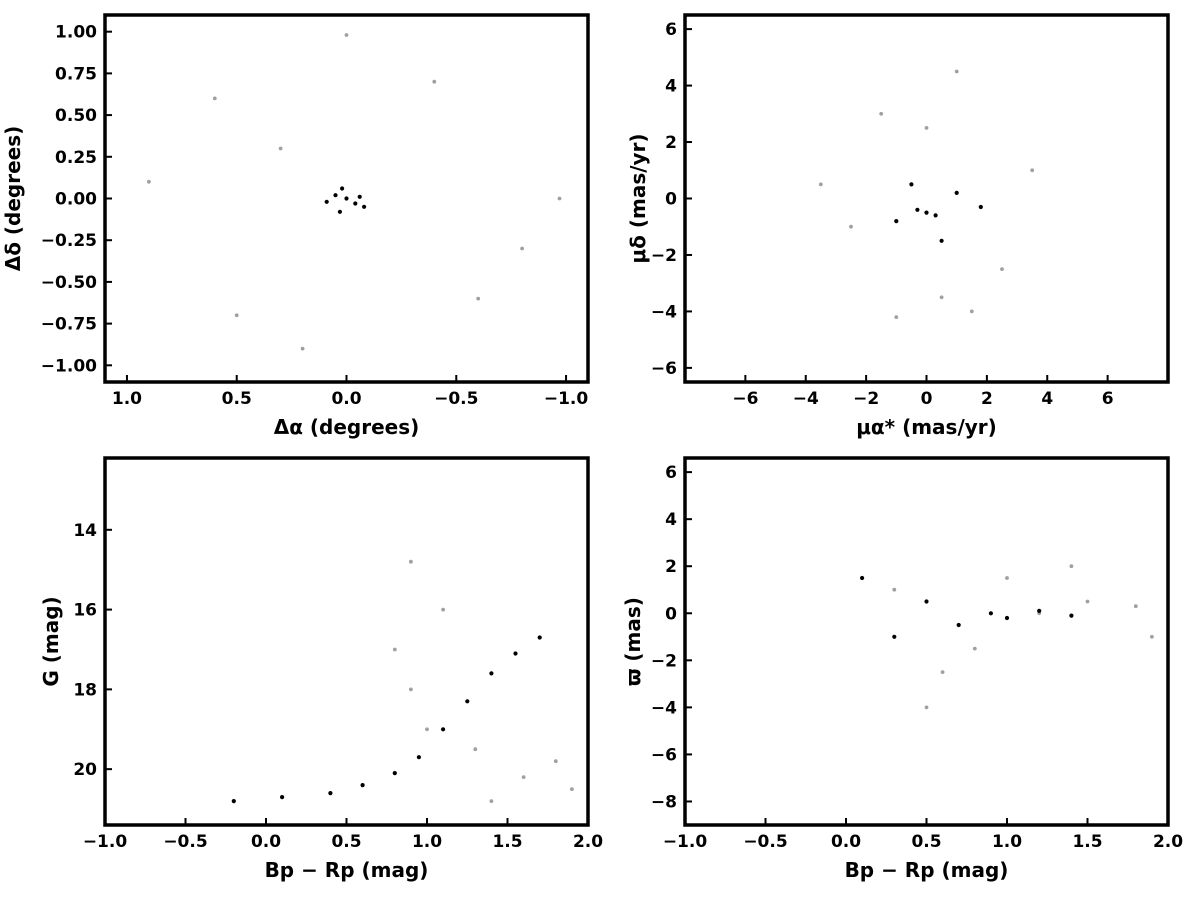 This screenshot has width=1200, height=900. I want to click on y-tick-label: 0.50, so click(76, 116).